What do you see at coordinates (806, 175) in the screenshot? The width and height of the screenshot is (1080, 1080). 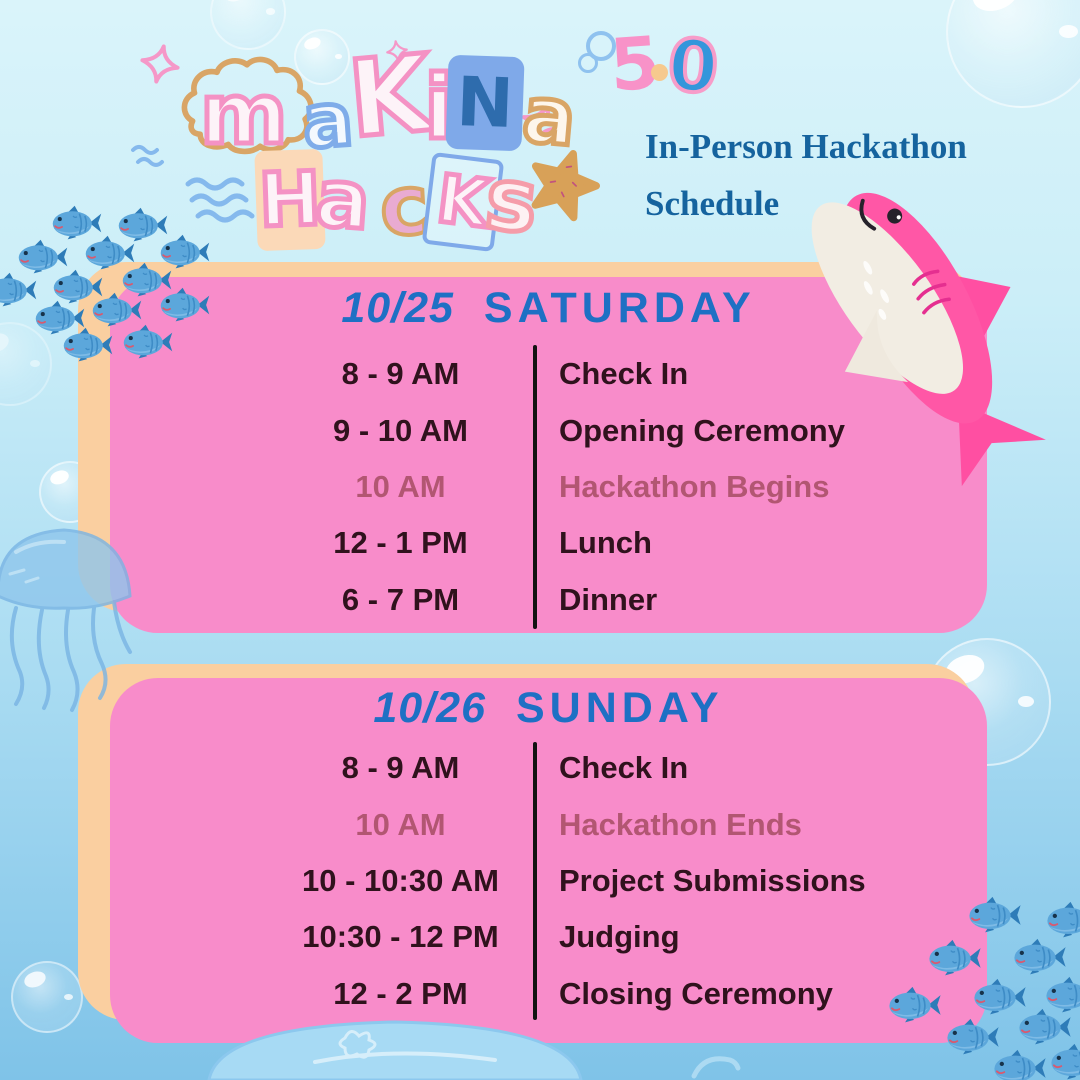 I see `poster-title: In-Person Hackathon Schedule` at bounding box center [806, 175].